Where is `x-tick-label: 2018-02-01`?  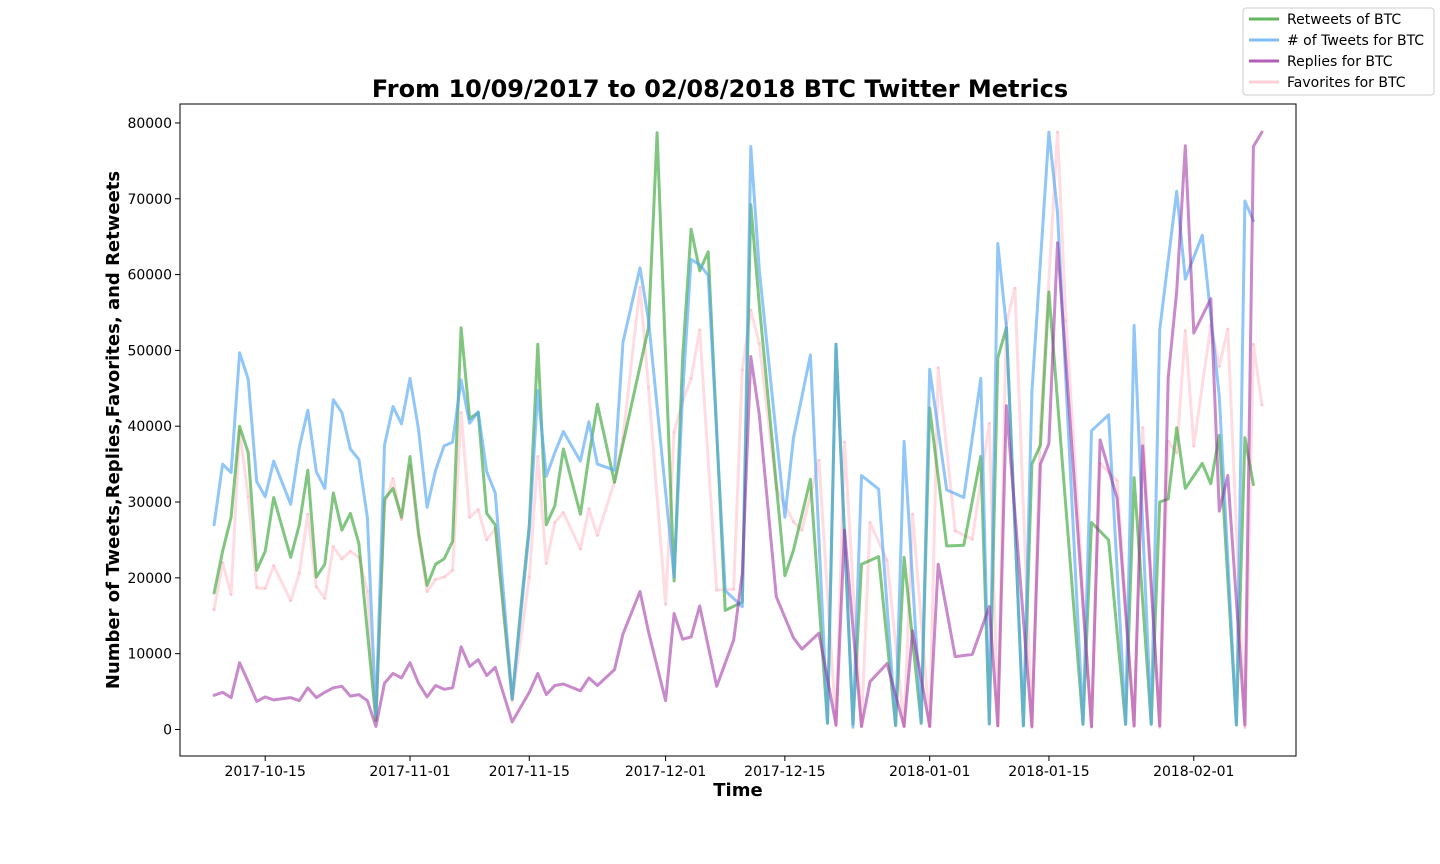 x-tick-label: 2018-02-01 is located at coordinates (1193, 772).